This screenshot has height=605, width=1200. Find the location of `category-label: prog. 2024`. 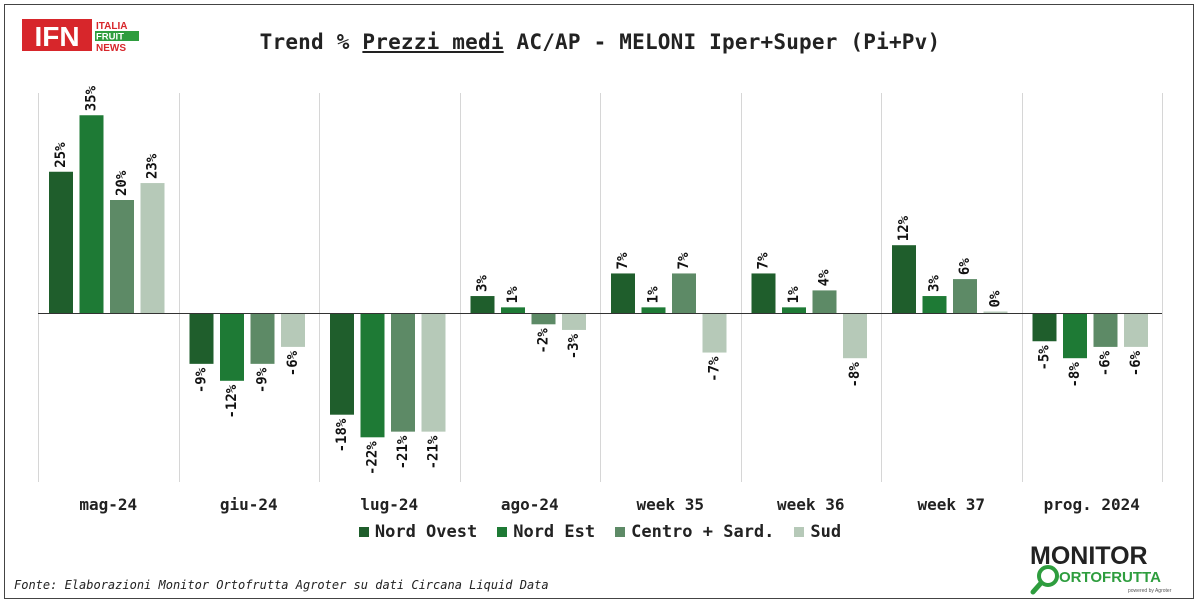

category-label: prog. 2024 is located at coordinates (1092, 504).